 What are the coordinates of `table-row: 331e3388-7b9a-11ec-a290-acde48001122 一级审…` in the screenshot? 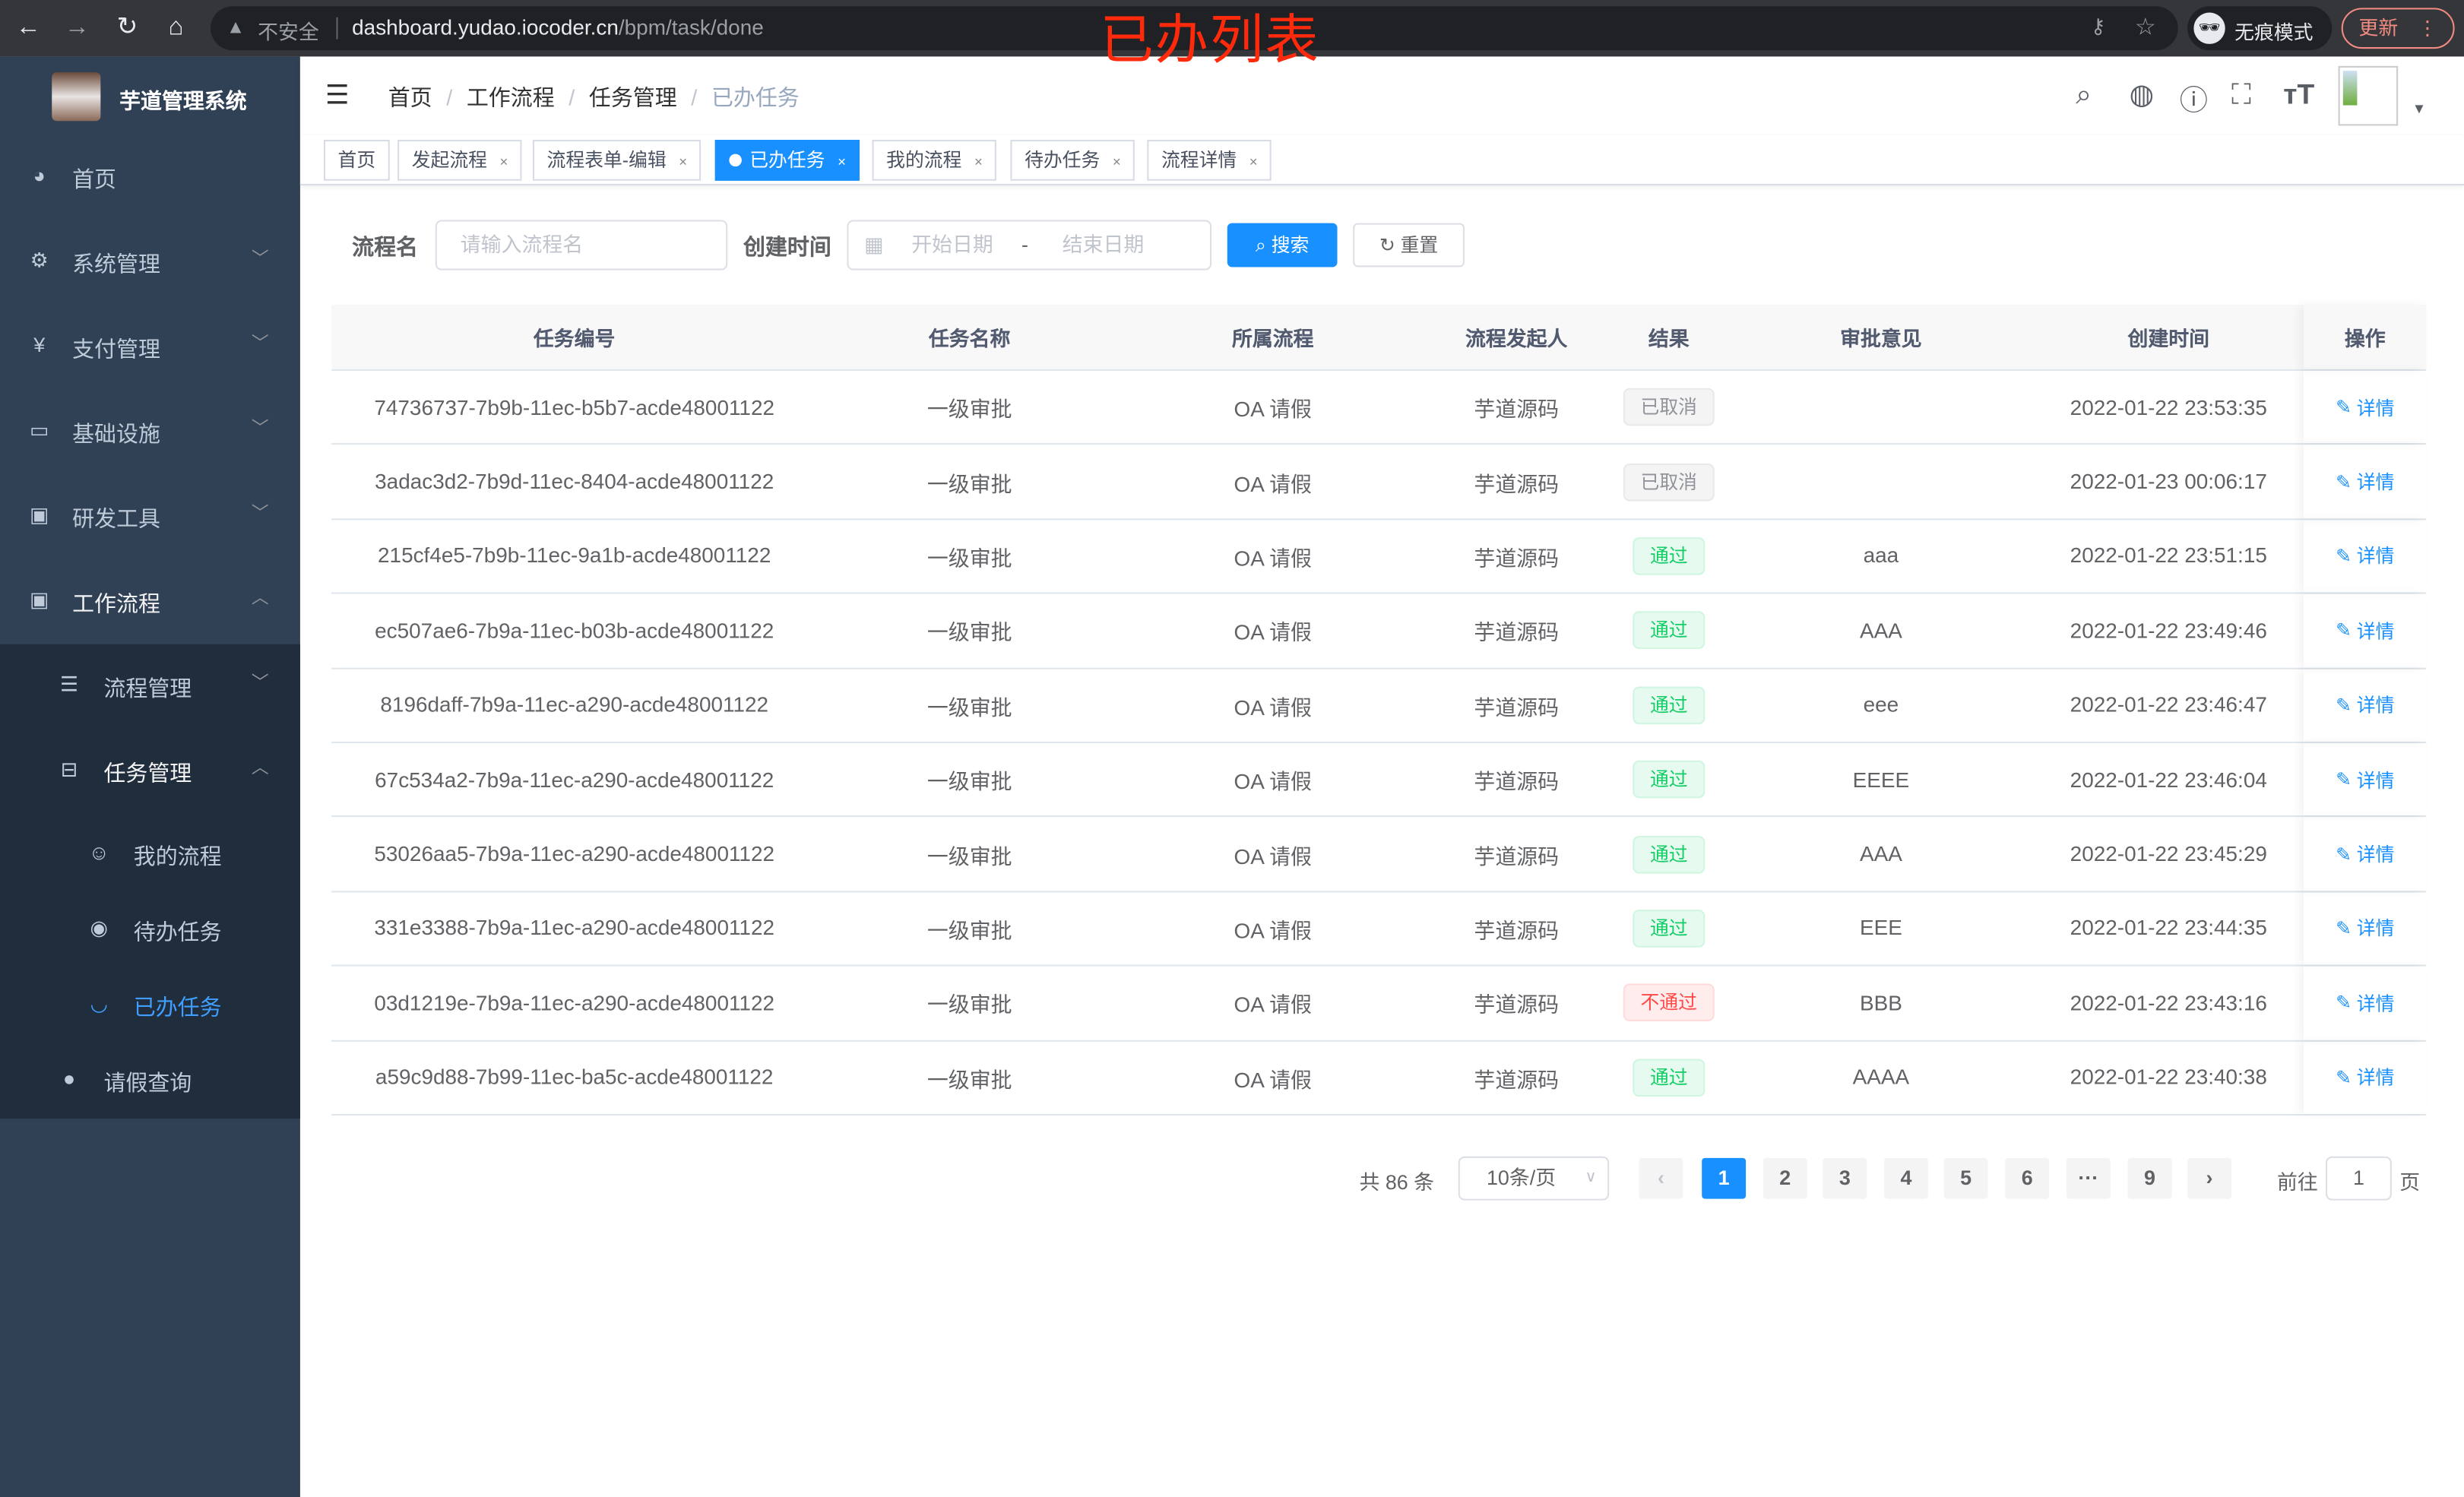 It's located at (1379, 929).